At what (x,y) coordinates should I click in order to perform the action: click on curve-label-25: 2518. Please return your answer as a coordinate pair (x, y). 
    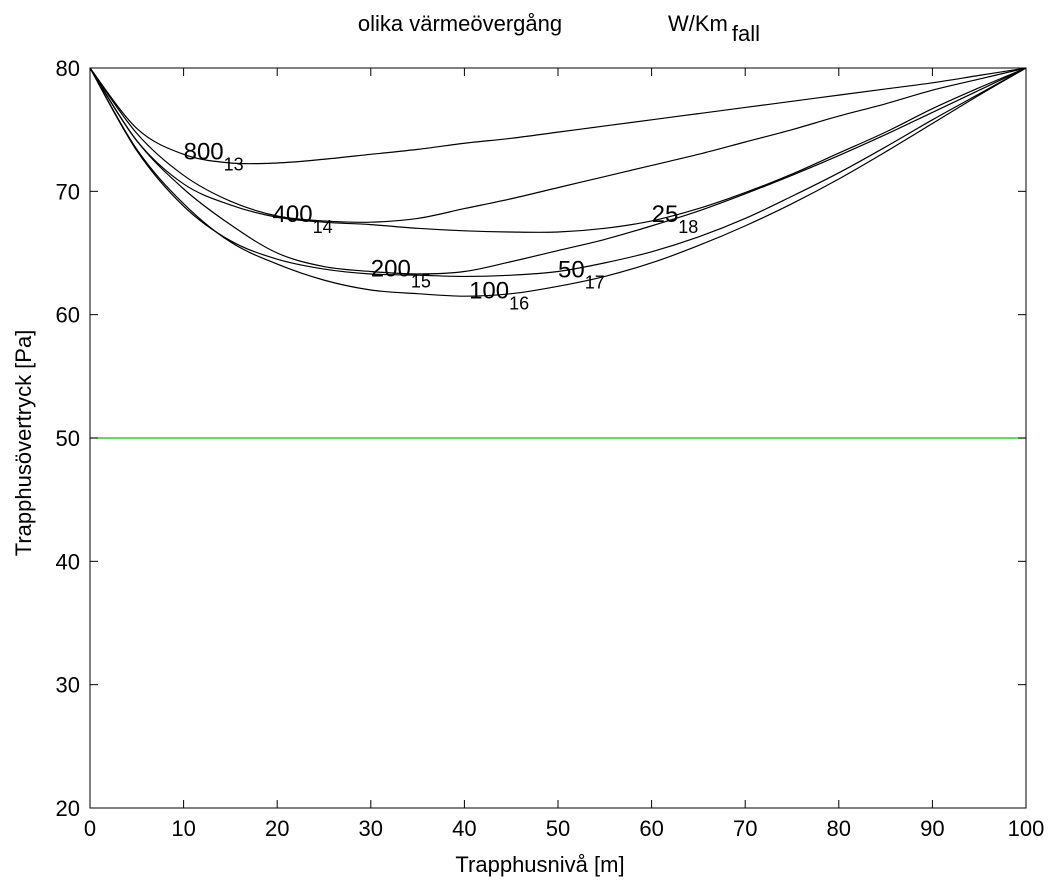
    Looking at the image, I should click on (675, 219).